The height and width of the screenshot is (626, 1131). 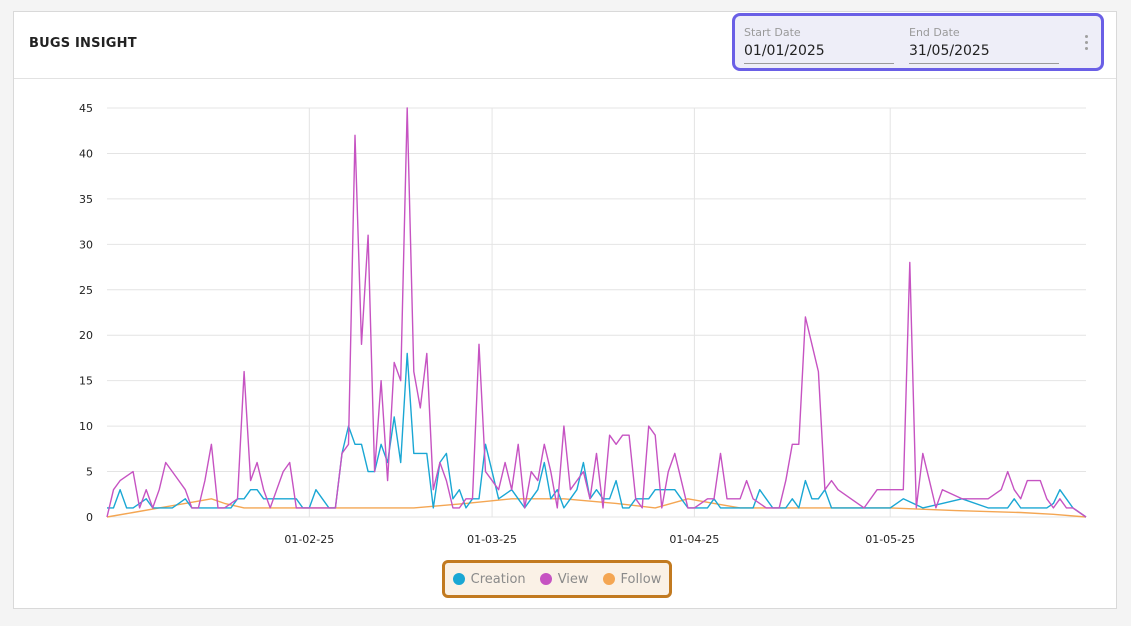 I want to click on x-tick-label: 01-04-25, so click(x=694, y=539).